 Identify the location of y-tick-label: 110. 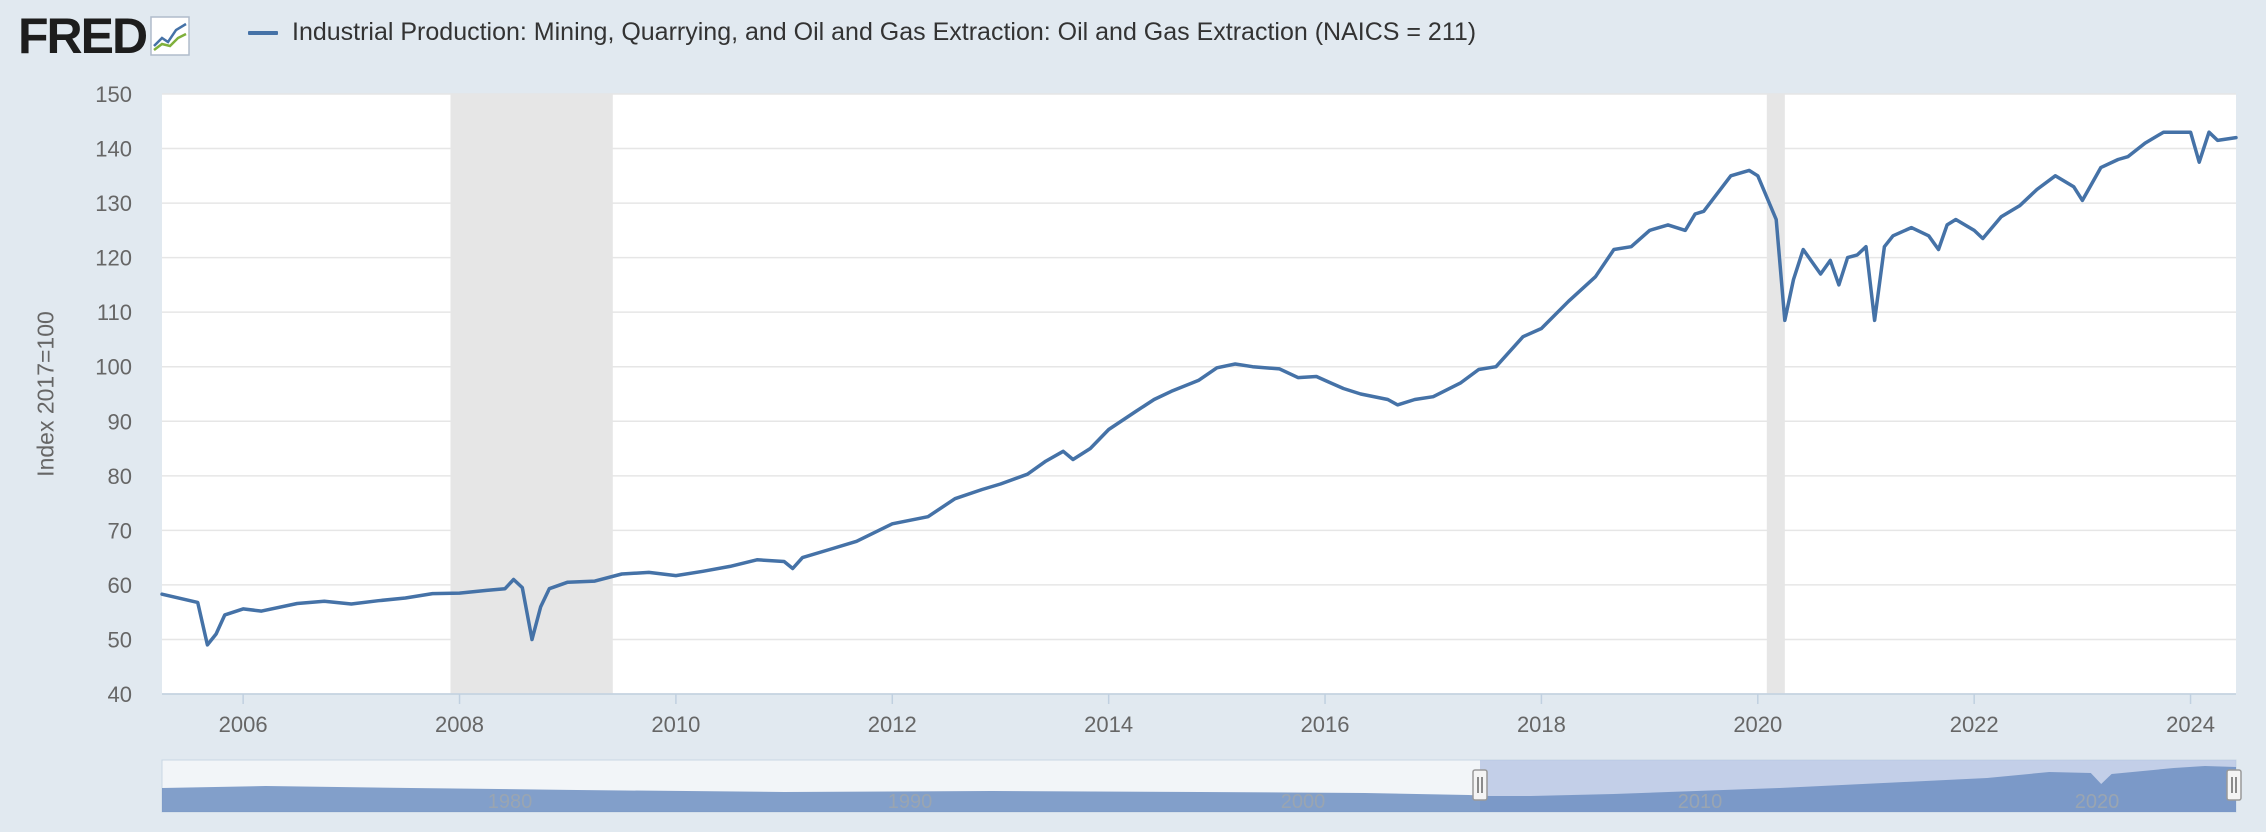
(114, 312).